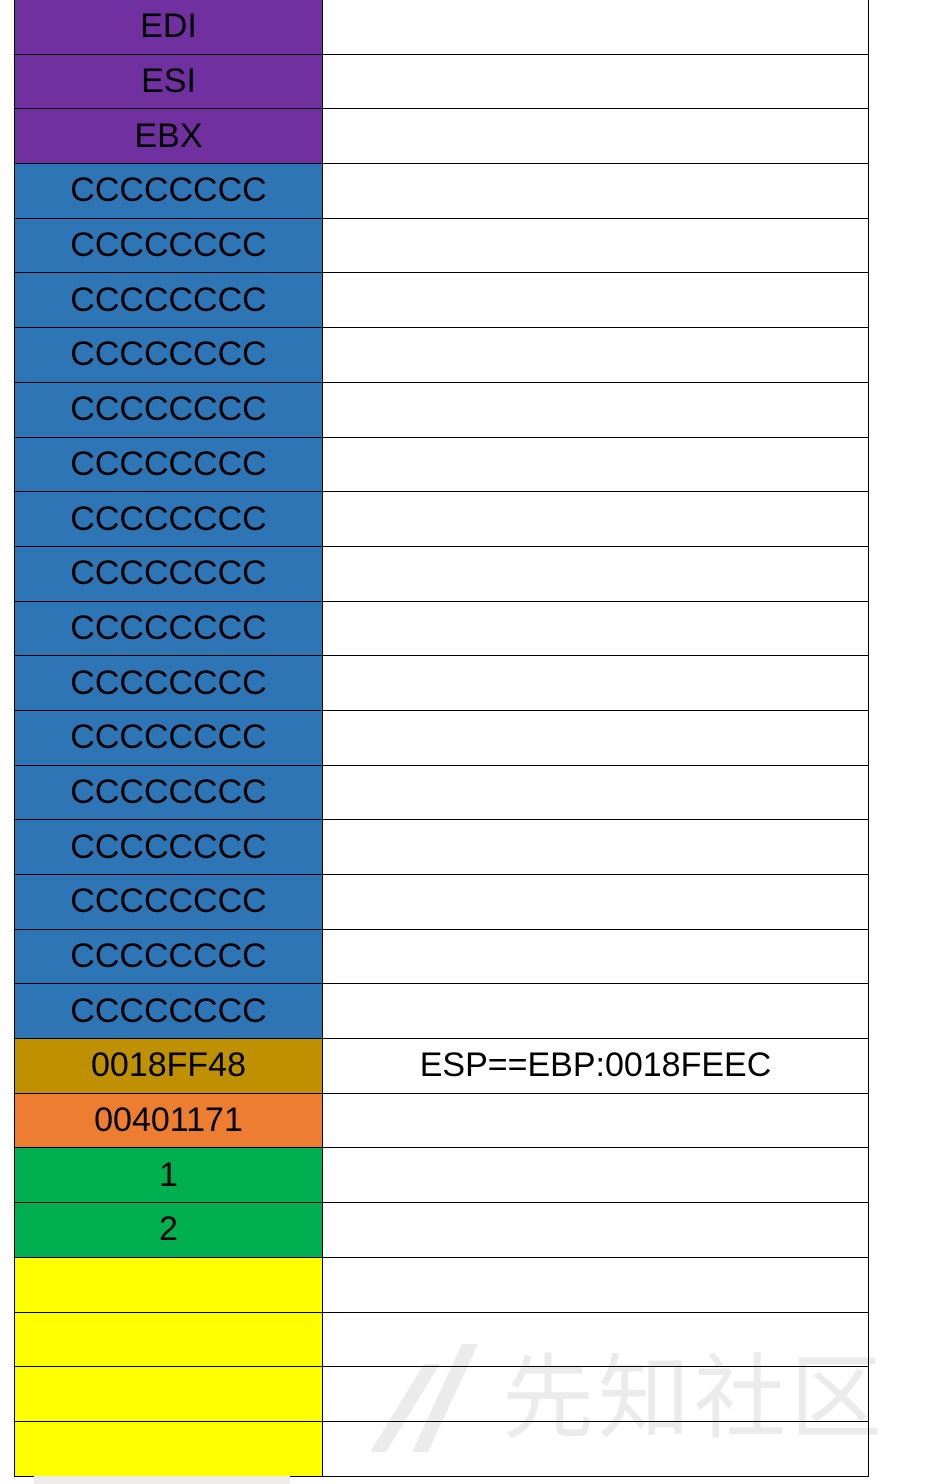 This screenshot has height=1484, width=936. I want to click on stack-row: ESI, so click(441, 81).